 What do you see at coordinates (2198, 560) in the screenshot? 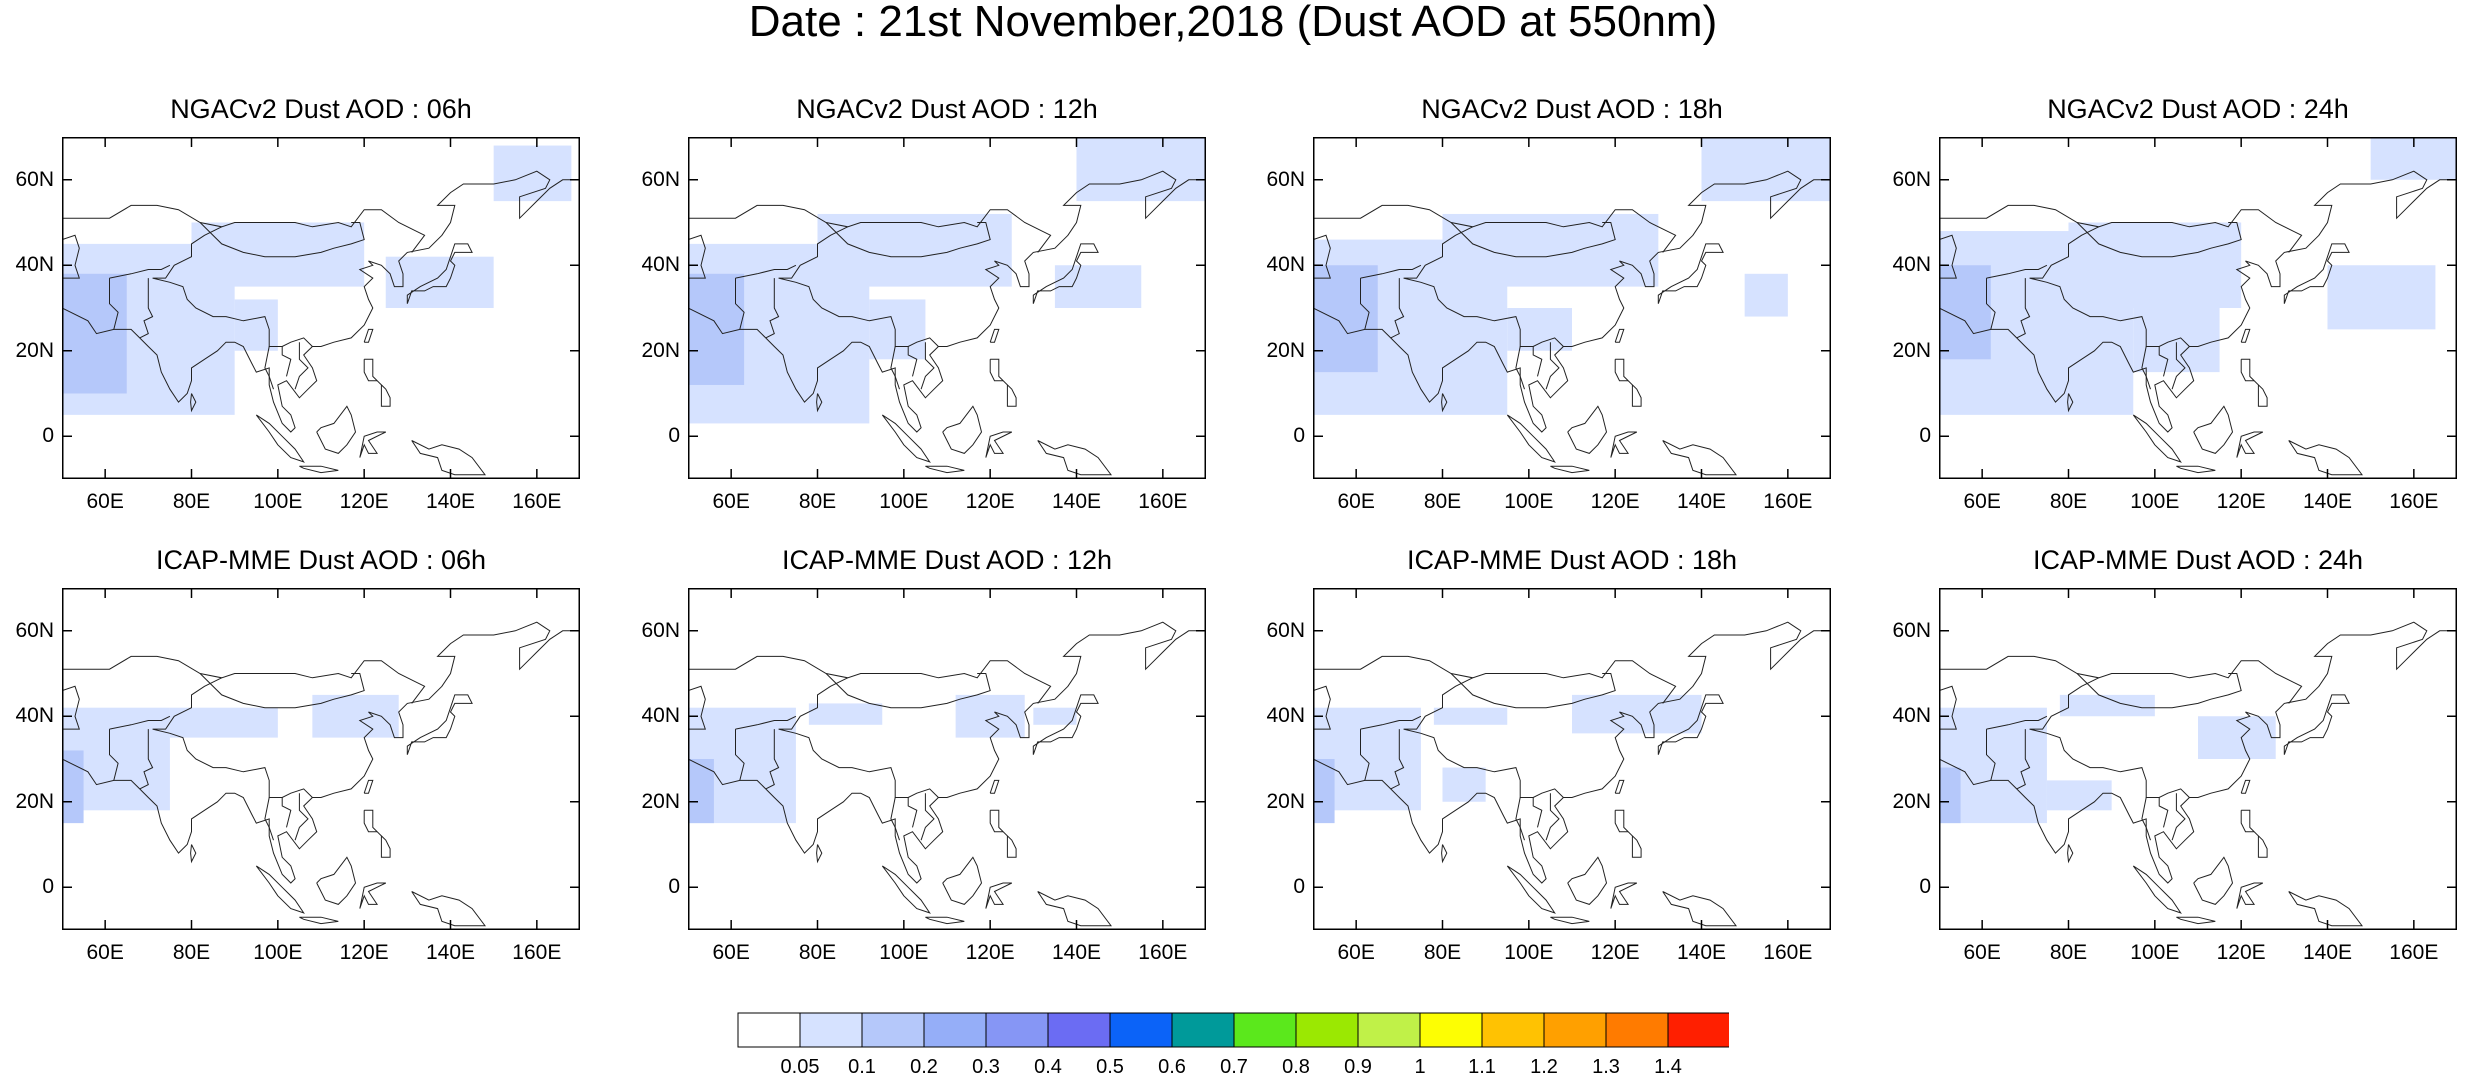
I see `panel-title: ICAP-MME Dust AOD : 24h` at bounding box center [2198, 560].